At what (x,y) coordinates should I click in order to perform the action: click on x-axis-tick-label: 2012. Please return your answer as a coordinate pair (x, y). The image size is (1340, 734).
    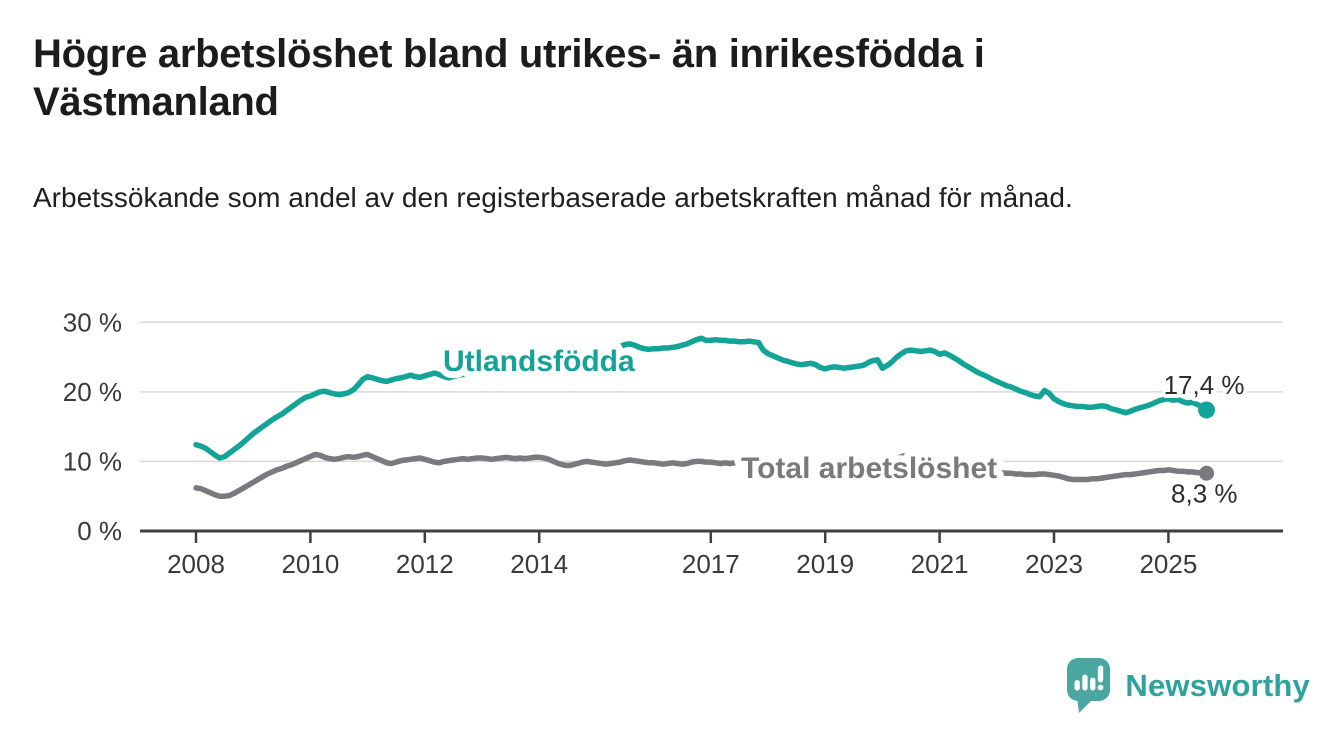
    Looking at the image, I should click on (425, 564).